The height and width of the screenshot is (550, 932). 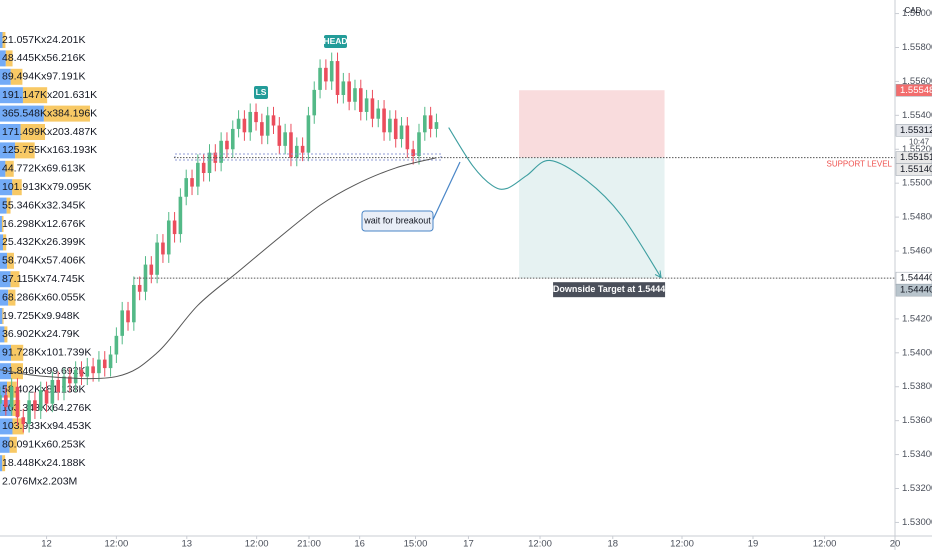 I want to click on support-zone, so click(x=308, y=157).